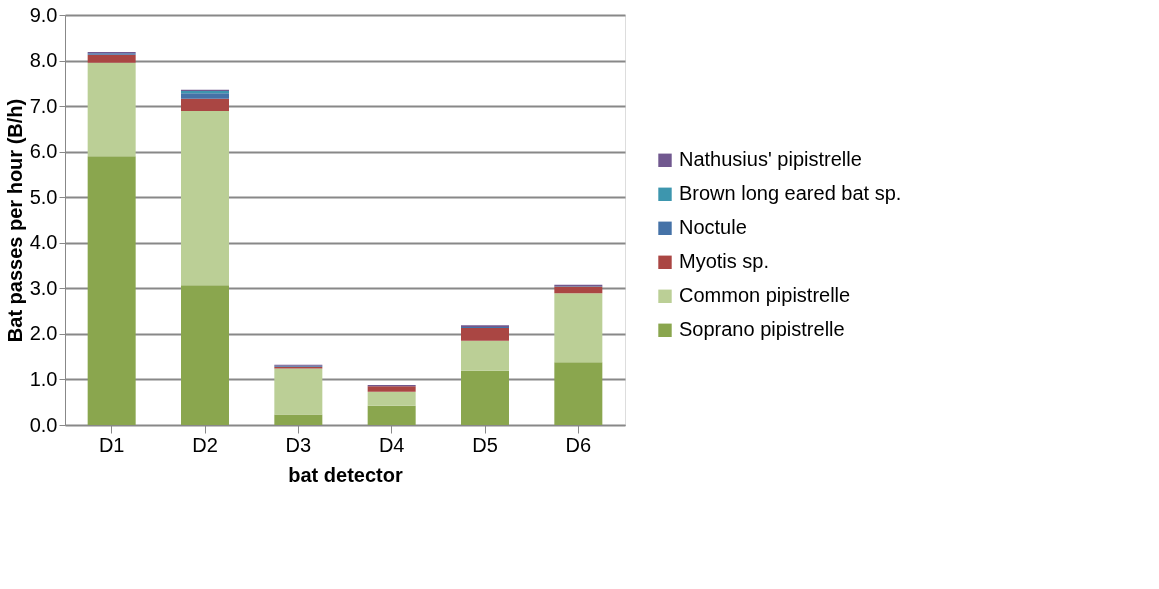  What do you see at coordinates (43, 378) in the screenshot?
I see `y-tick-label: 1.0` at bounding box center [43, 378].